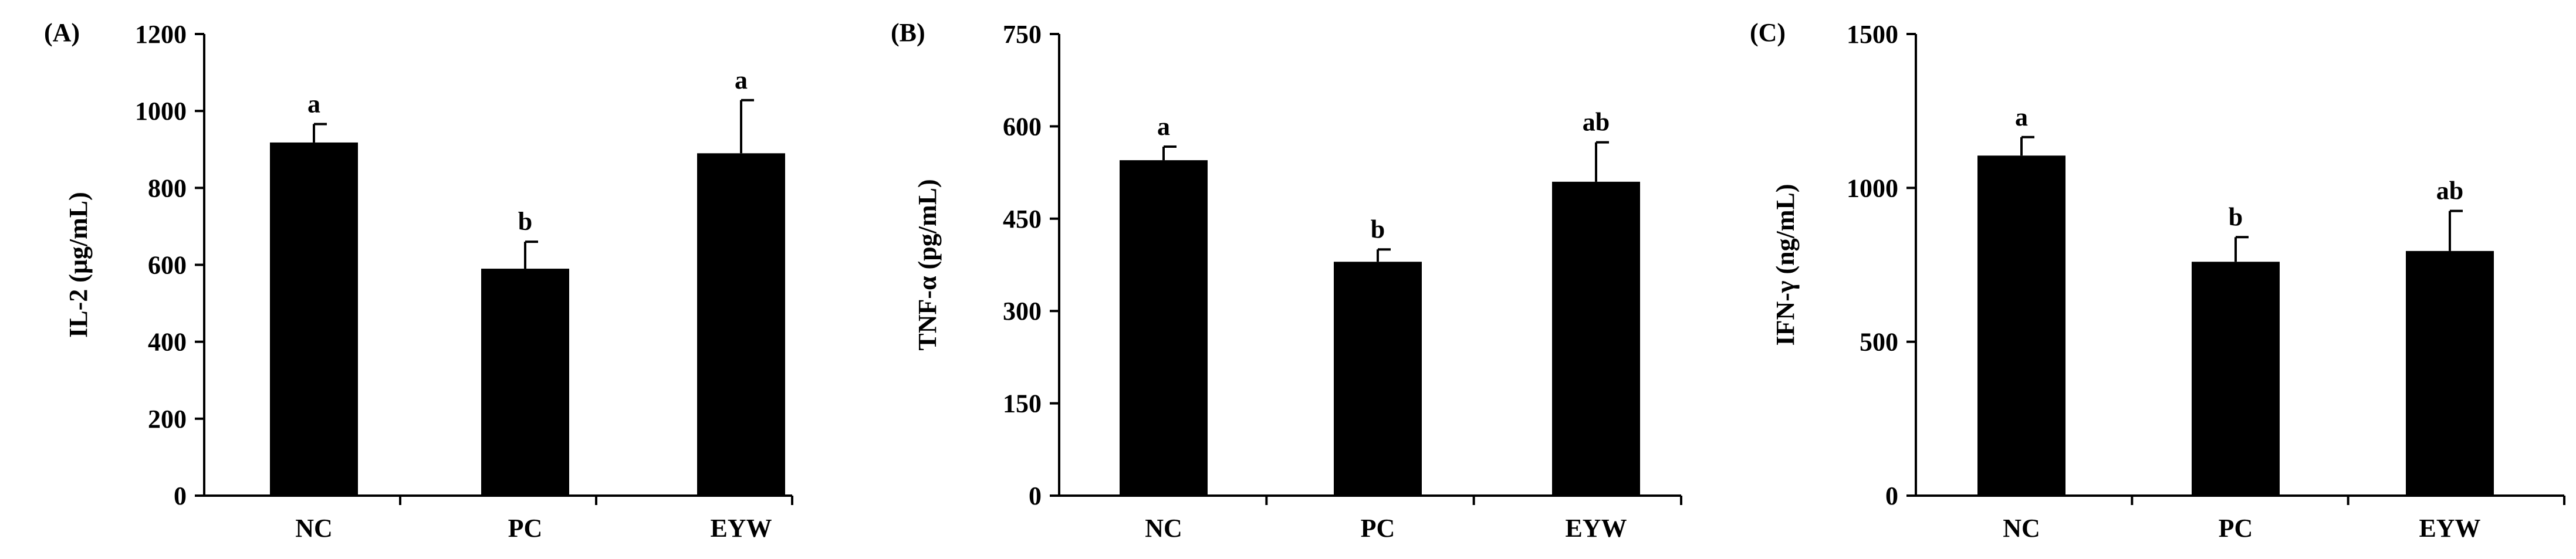 The image size is (2576, 559). What do you see at coordinates (1879, 342) in the screenshot?
I see `y-tick-label: 500` at bounding box center [1879, 342].